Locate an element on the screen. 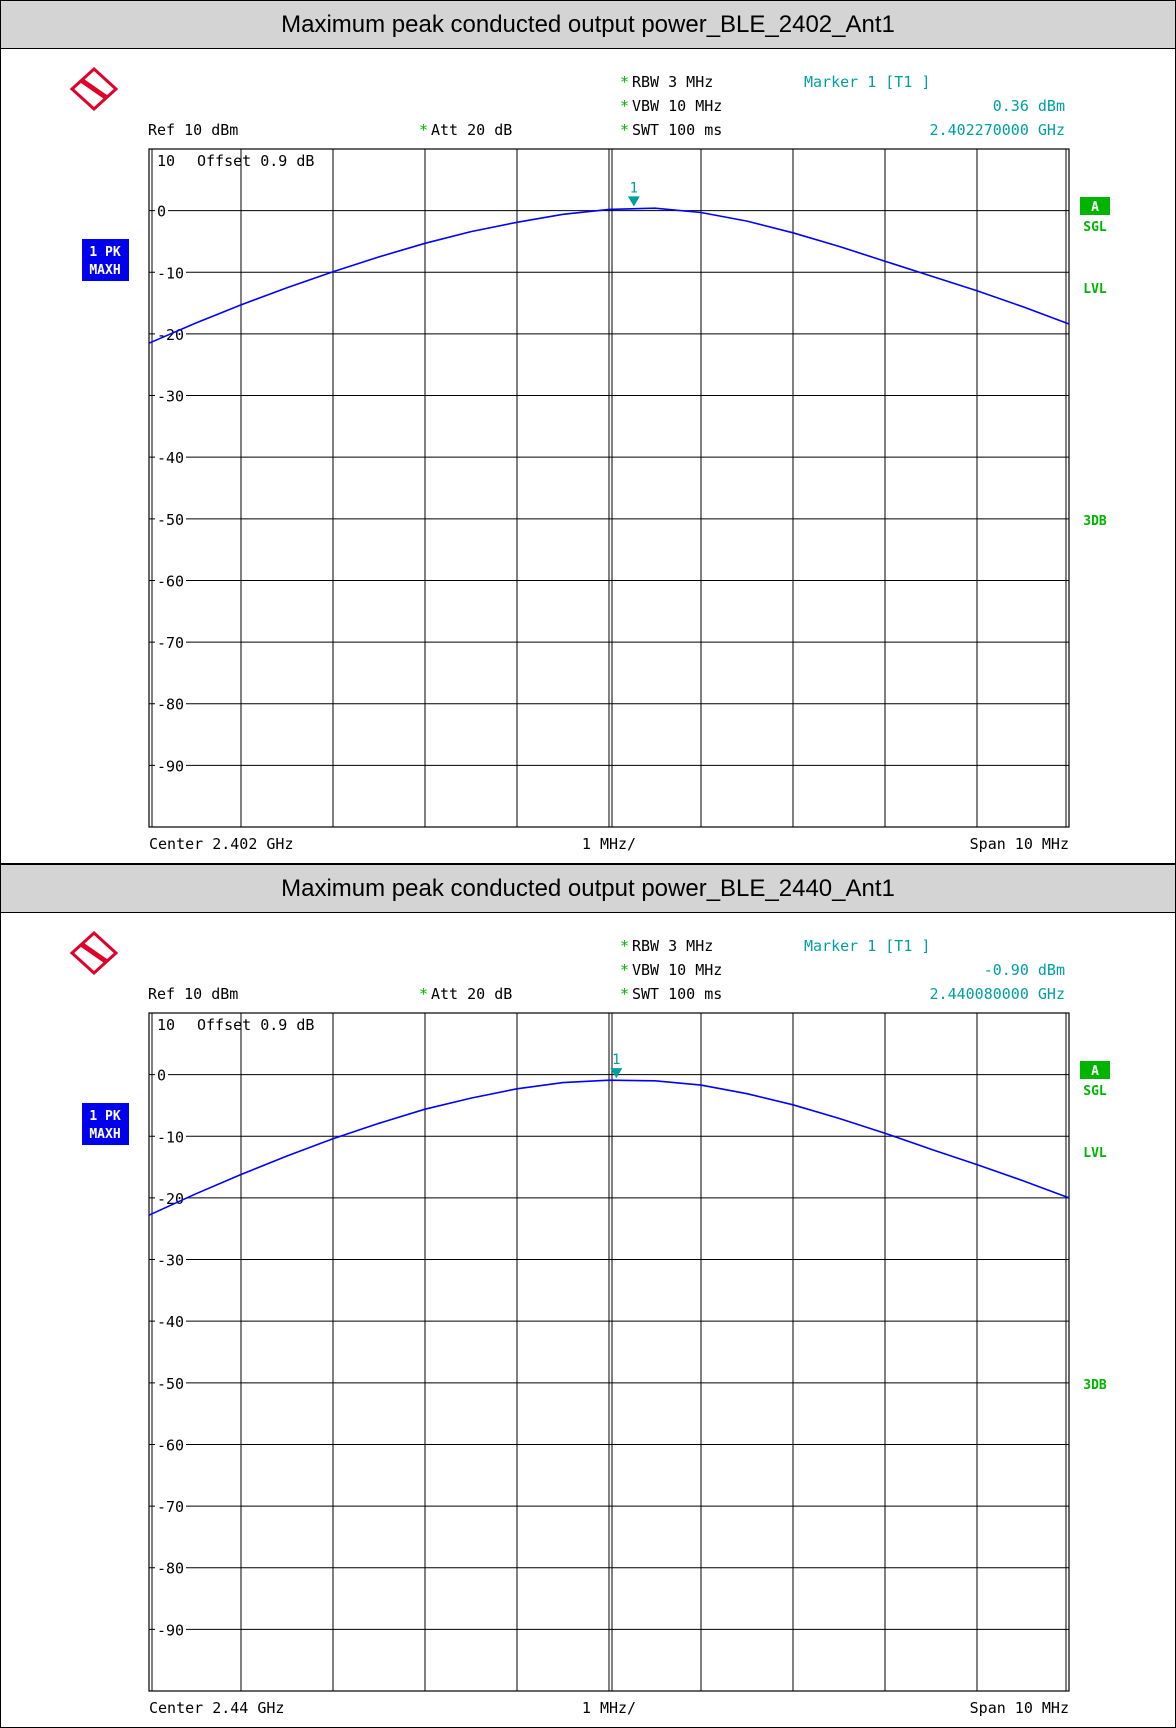 The image size is (1176, 1728). footer-center-frequency: Center 2.402 GHz is located at coordinates (221, 844).